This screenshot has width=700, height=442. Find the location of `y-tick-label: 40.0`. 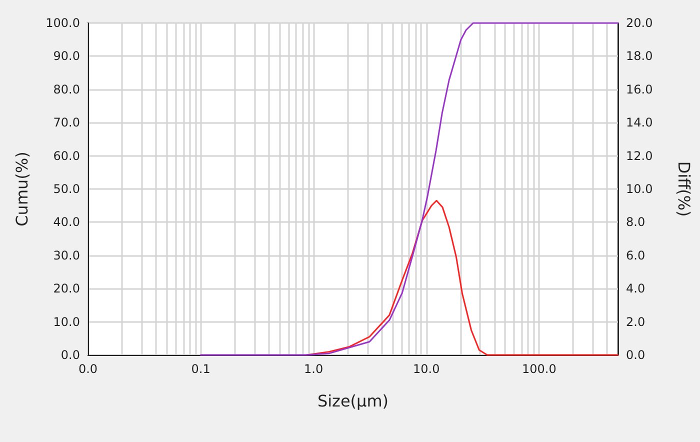

y-tick-label: 40.0 is located at coordinates (66, 222).